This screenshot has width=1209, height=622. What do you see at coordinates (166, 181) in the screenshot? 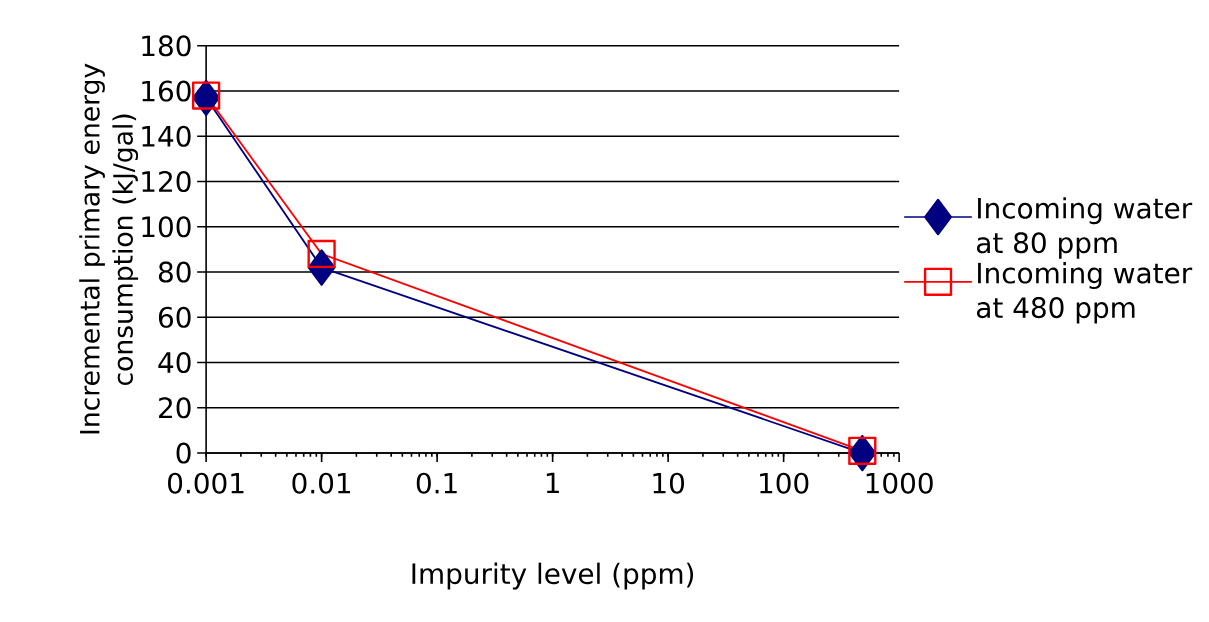
I see `y-tick-label: 120` at bounding box center [166, 181].